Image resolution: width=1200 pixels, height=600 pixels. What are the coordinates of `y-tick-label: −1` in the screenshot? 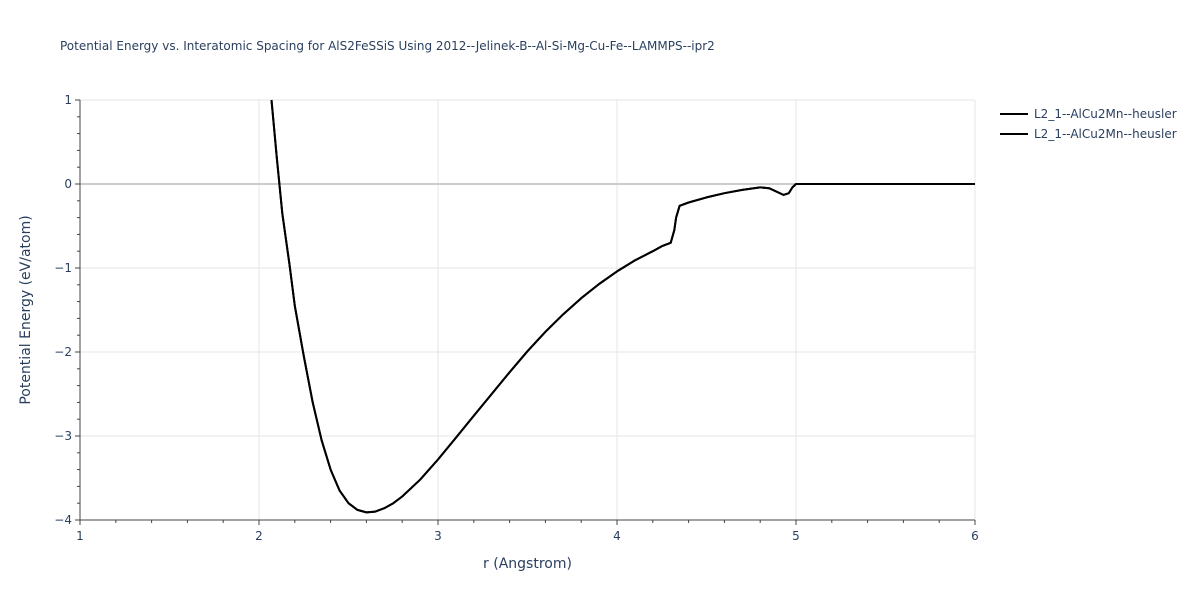 It's located at (63, 268).